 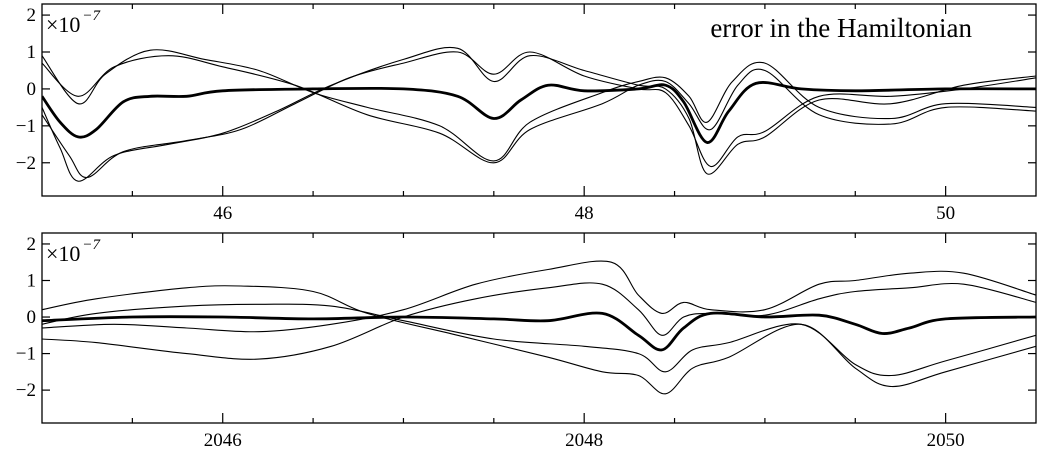 What do you see at coordinates (946, 440) in the screenshot?
I see `x-tick-label: 2050` at bounding box center [946, 440].